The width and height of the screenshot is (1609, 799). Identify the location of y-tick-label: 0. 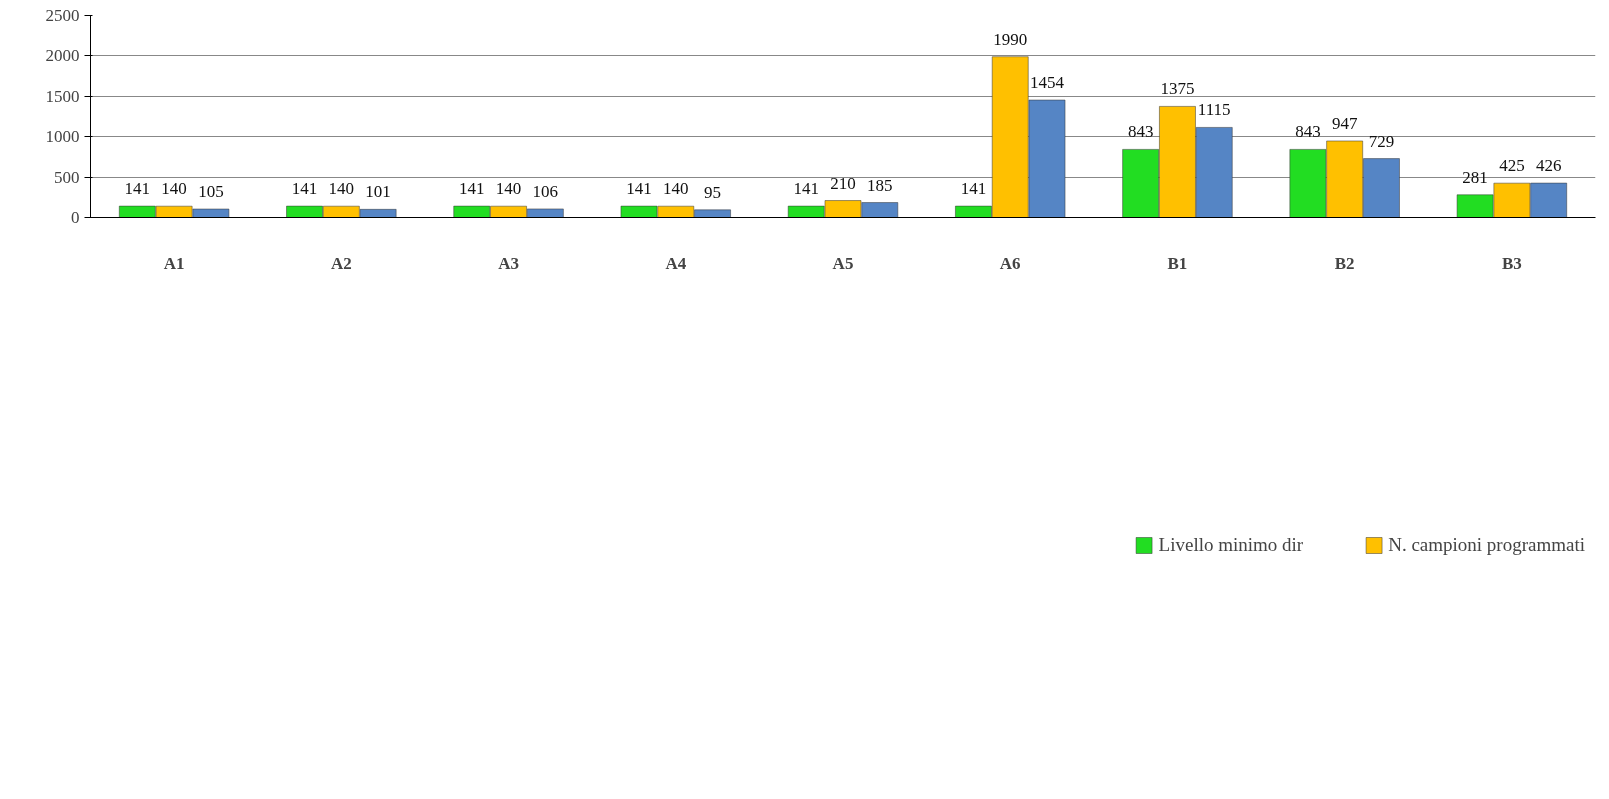
(75, 217).